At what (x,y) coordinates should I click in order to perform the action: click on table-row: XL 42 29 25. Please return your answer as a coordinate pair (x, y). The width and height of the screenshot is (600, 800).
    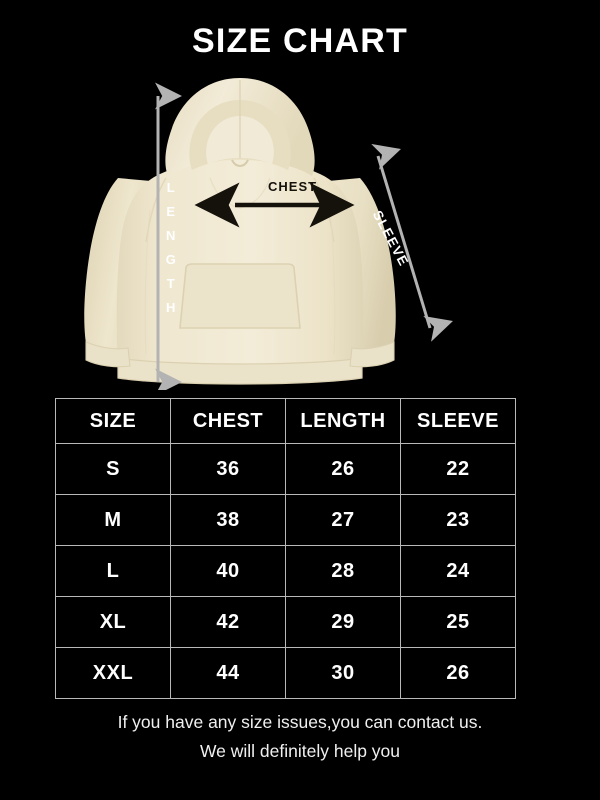
    Looking at the image, I should click on (285, 622).